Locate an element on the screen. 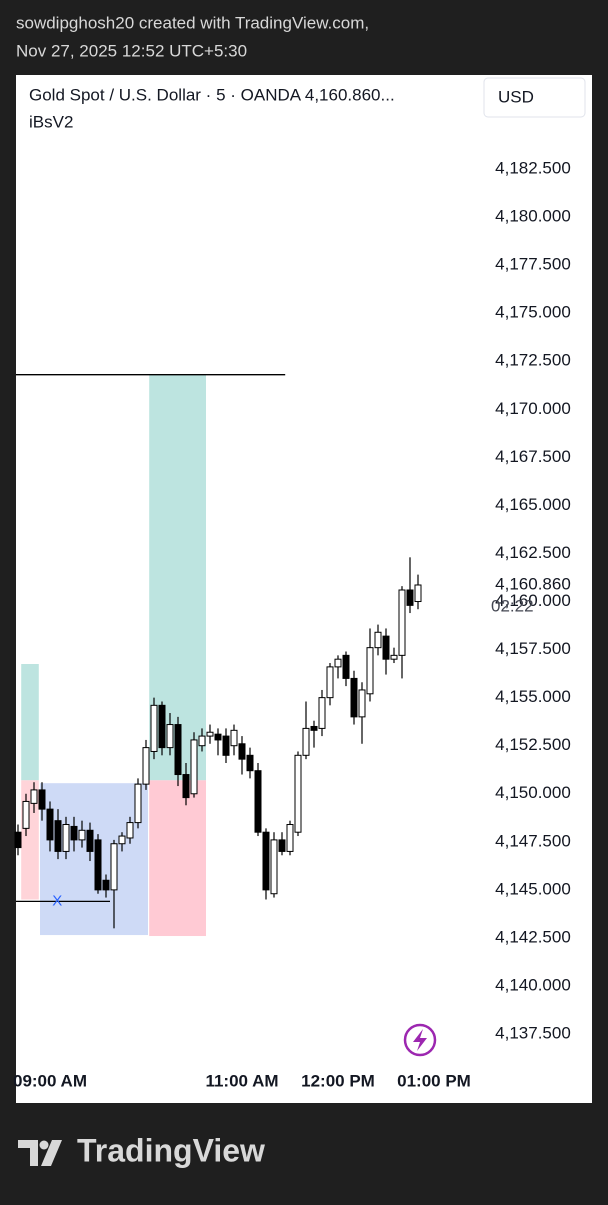  y-tick-label: 4,180.000 is located at coordinates (533, 216).